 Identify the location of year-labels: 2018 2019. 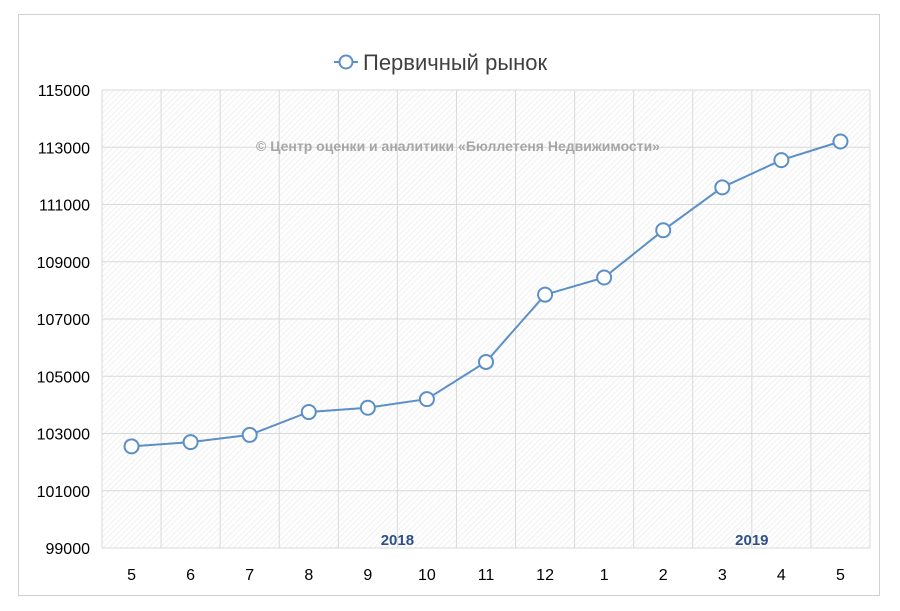
(575, 540).